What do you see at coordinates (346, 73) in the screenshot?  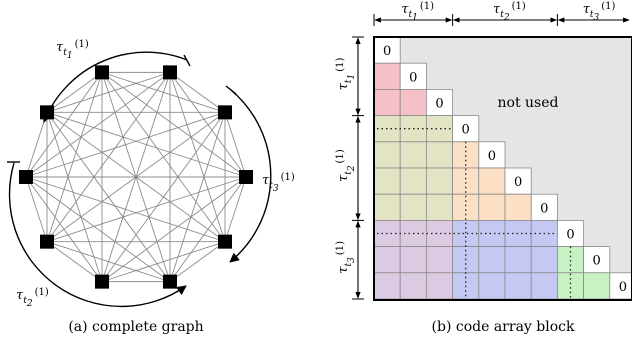 I see `left-dimension-label-t1: τt1(1)` at bounding box center [346, 73].